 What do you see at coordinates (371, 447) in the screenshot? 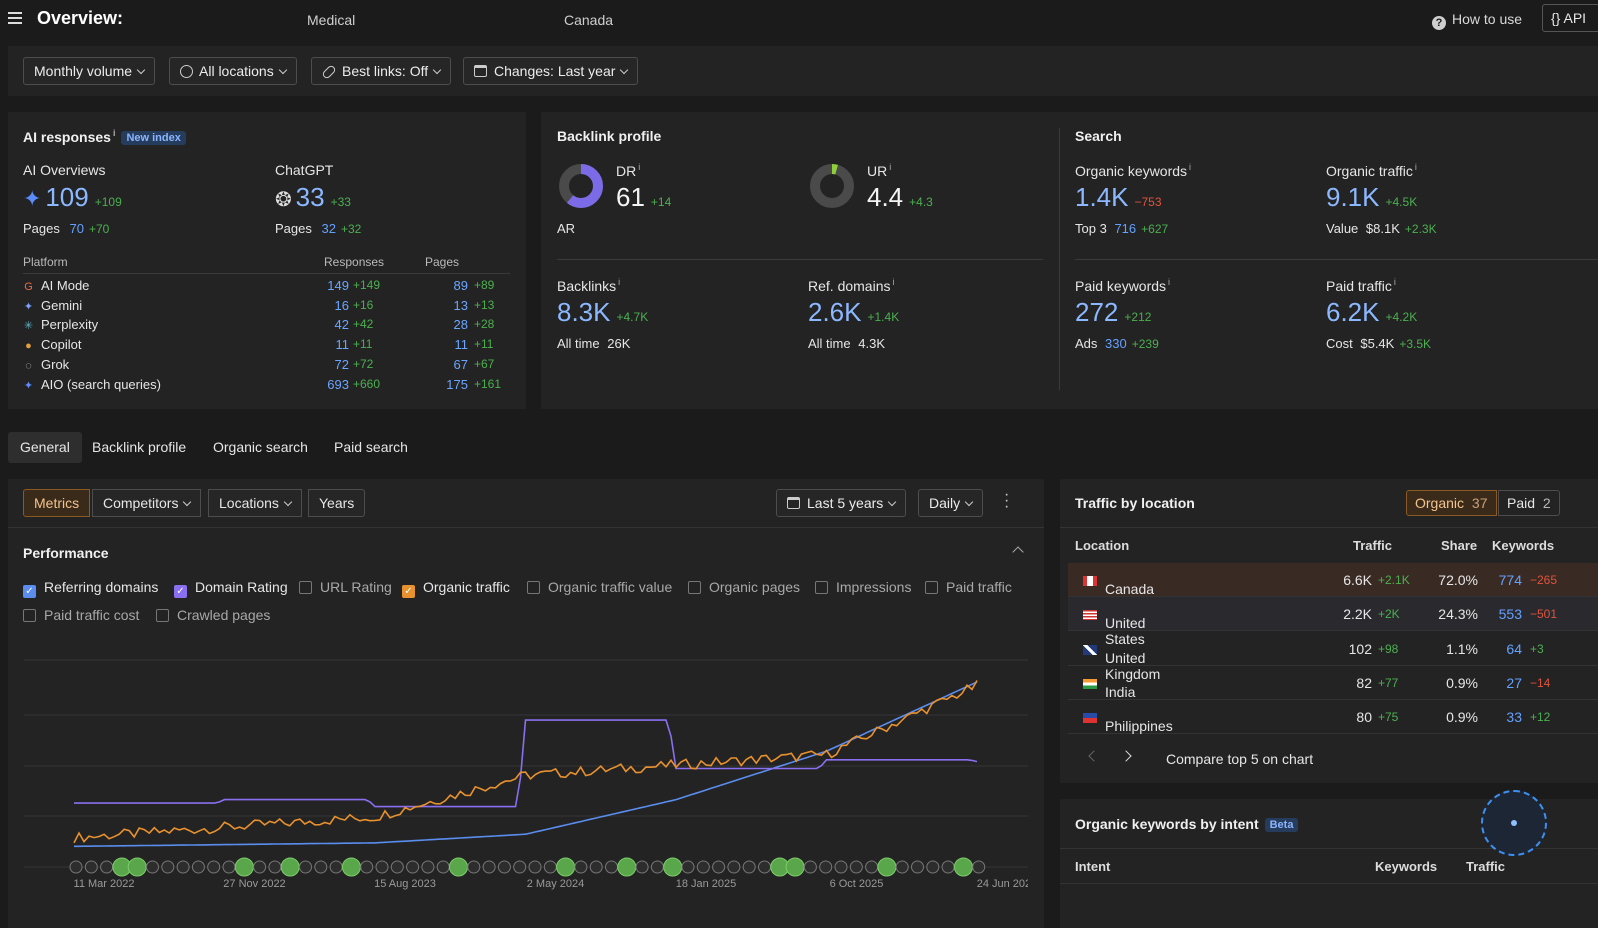
I see `tab-paid-search: Paid search` at bounding box center [371, 447].